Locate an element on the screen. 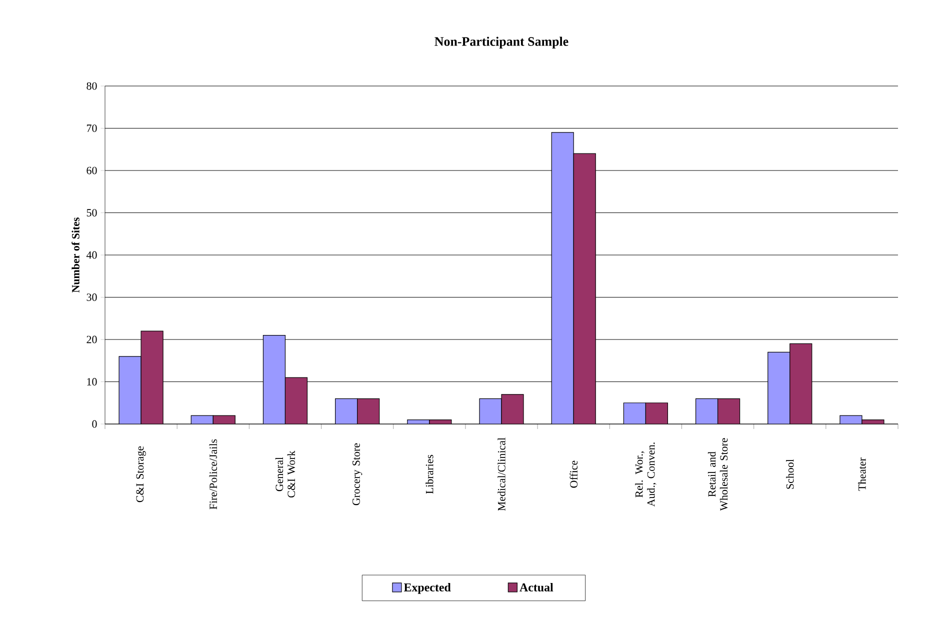 The width and height of the screenshot is (946, 623). x-tick-label: General C&I Work is located at coordinates (285, 474).